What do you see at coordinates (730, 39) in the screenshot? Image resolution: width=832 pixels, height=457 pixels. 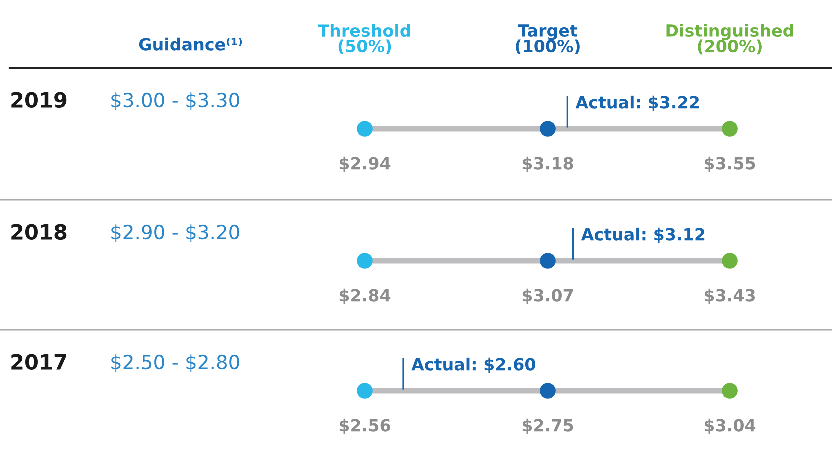 I see `category-label: Distinguished (200%)` at bounding box center [730, 39].